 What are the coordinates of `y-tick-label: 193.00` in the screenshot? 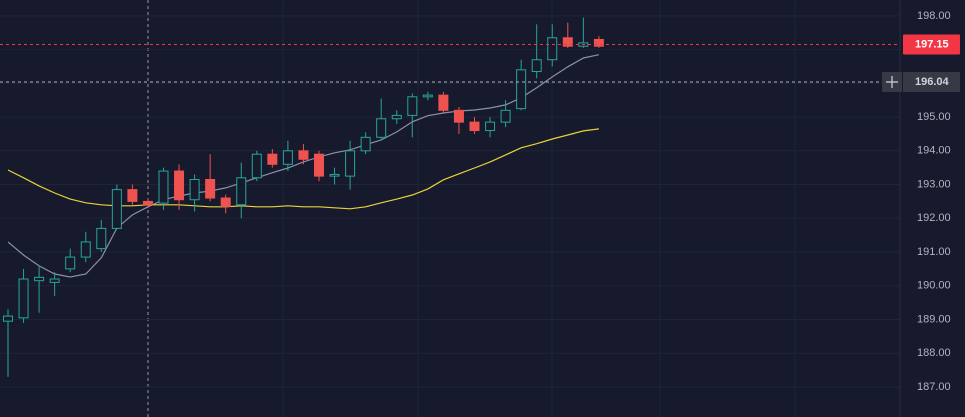 It's located at (934, 184).